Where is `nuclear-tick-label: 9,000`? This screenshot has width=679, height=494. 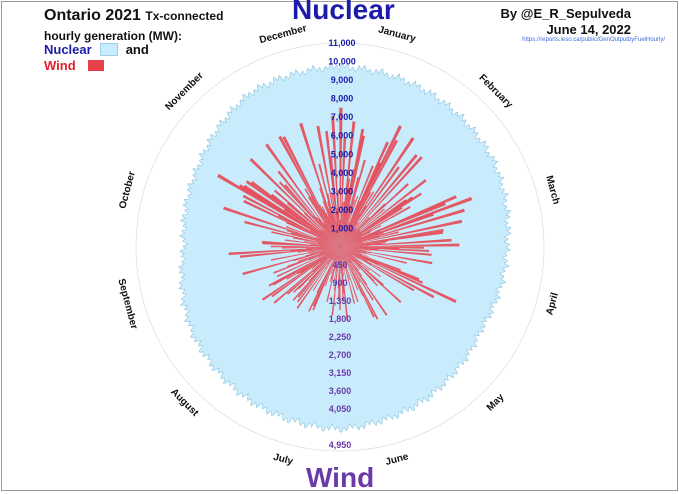
nuclear-tick-label: 9,000 is located at coordinates (342, 80).